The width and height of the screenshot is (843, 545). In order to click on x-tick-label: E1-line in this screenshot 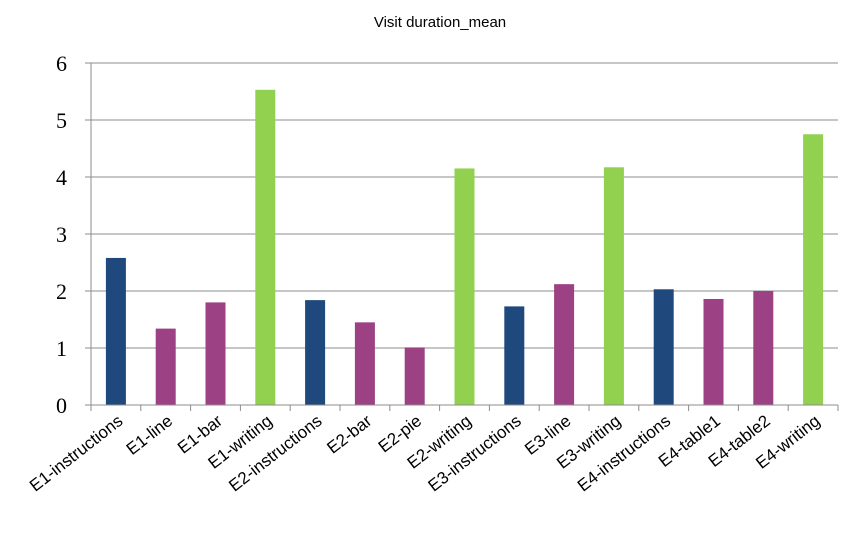, I will do `click(149, 435)`.